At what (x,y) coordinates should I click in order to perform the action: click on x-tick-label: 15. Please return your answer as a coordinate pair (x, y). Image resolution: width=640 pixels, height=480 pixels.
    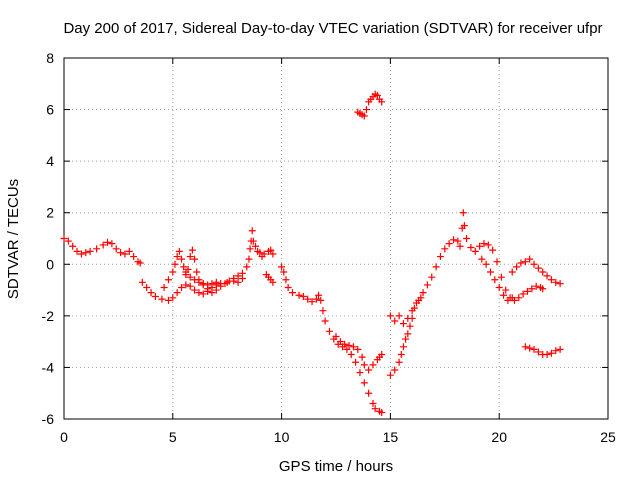
    Looking at the image, I should click on (391, 437).